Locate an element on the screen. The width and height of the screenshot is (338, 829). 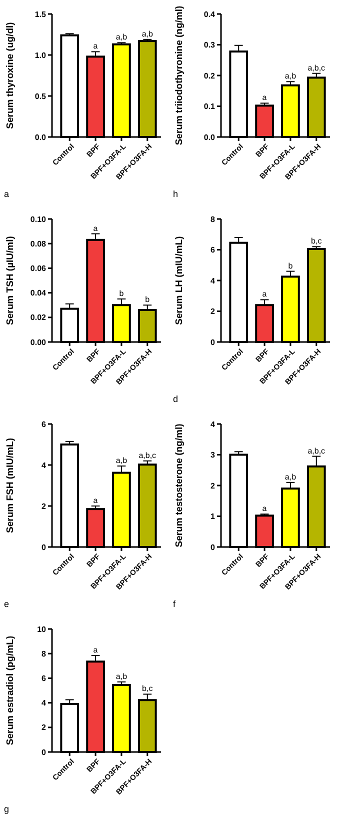
y-axis-title: Serum thyroxine (ug/dl) is located at coordinates (10, 75).